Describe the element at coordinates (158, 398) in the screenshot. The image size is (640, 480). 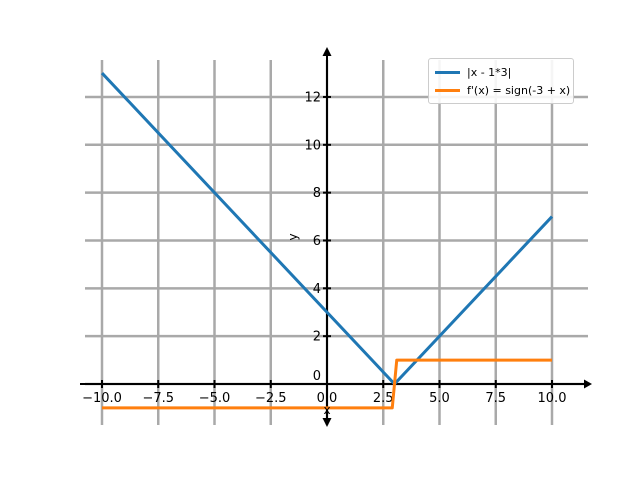
I see `x-tick-label: −7.5` at that location.